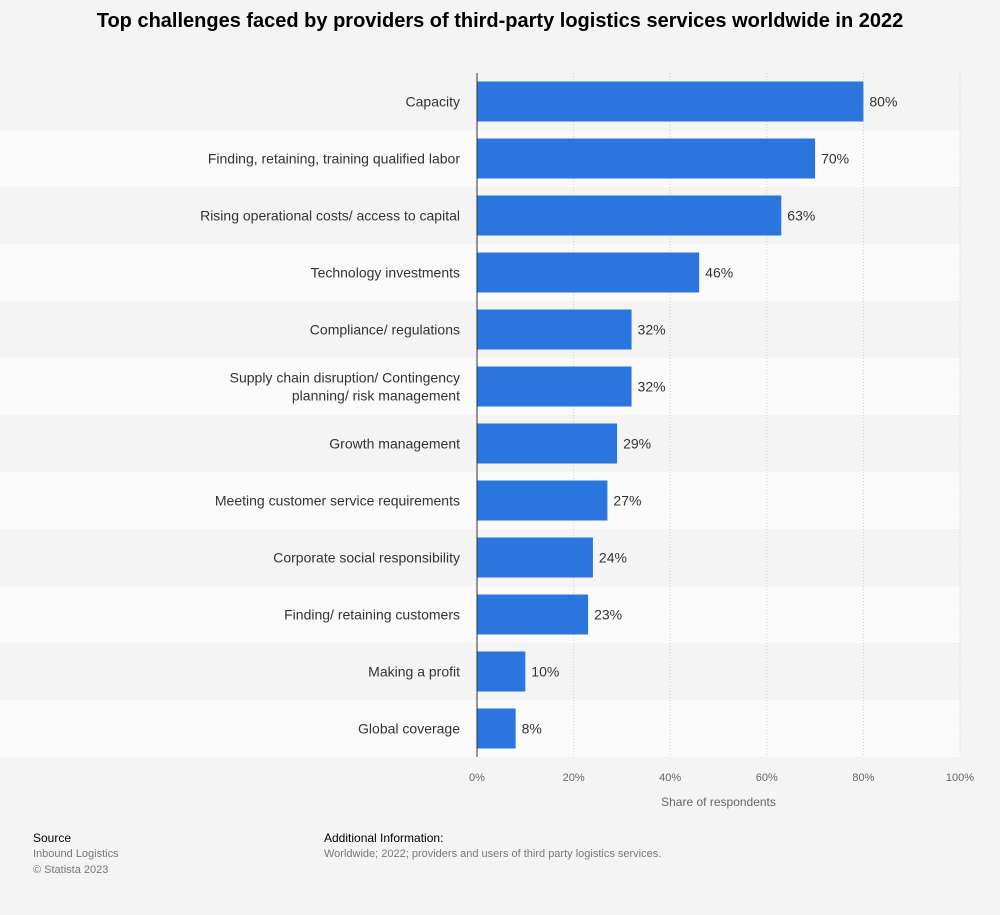 This screenshot has height=915, width=1000. I want to click on source-line: Inbound Logistics, so click(76, 854).